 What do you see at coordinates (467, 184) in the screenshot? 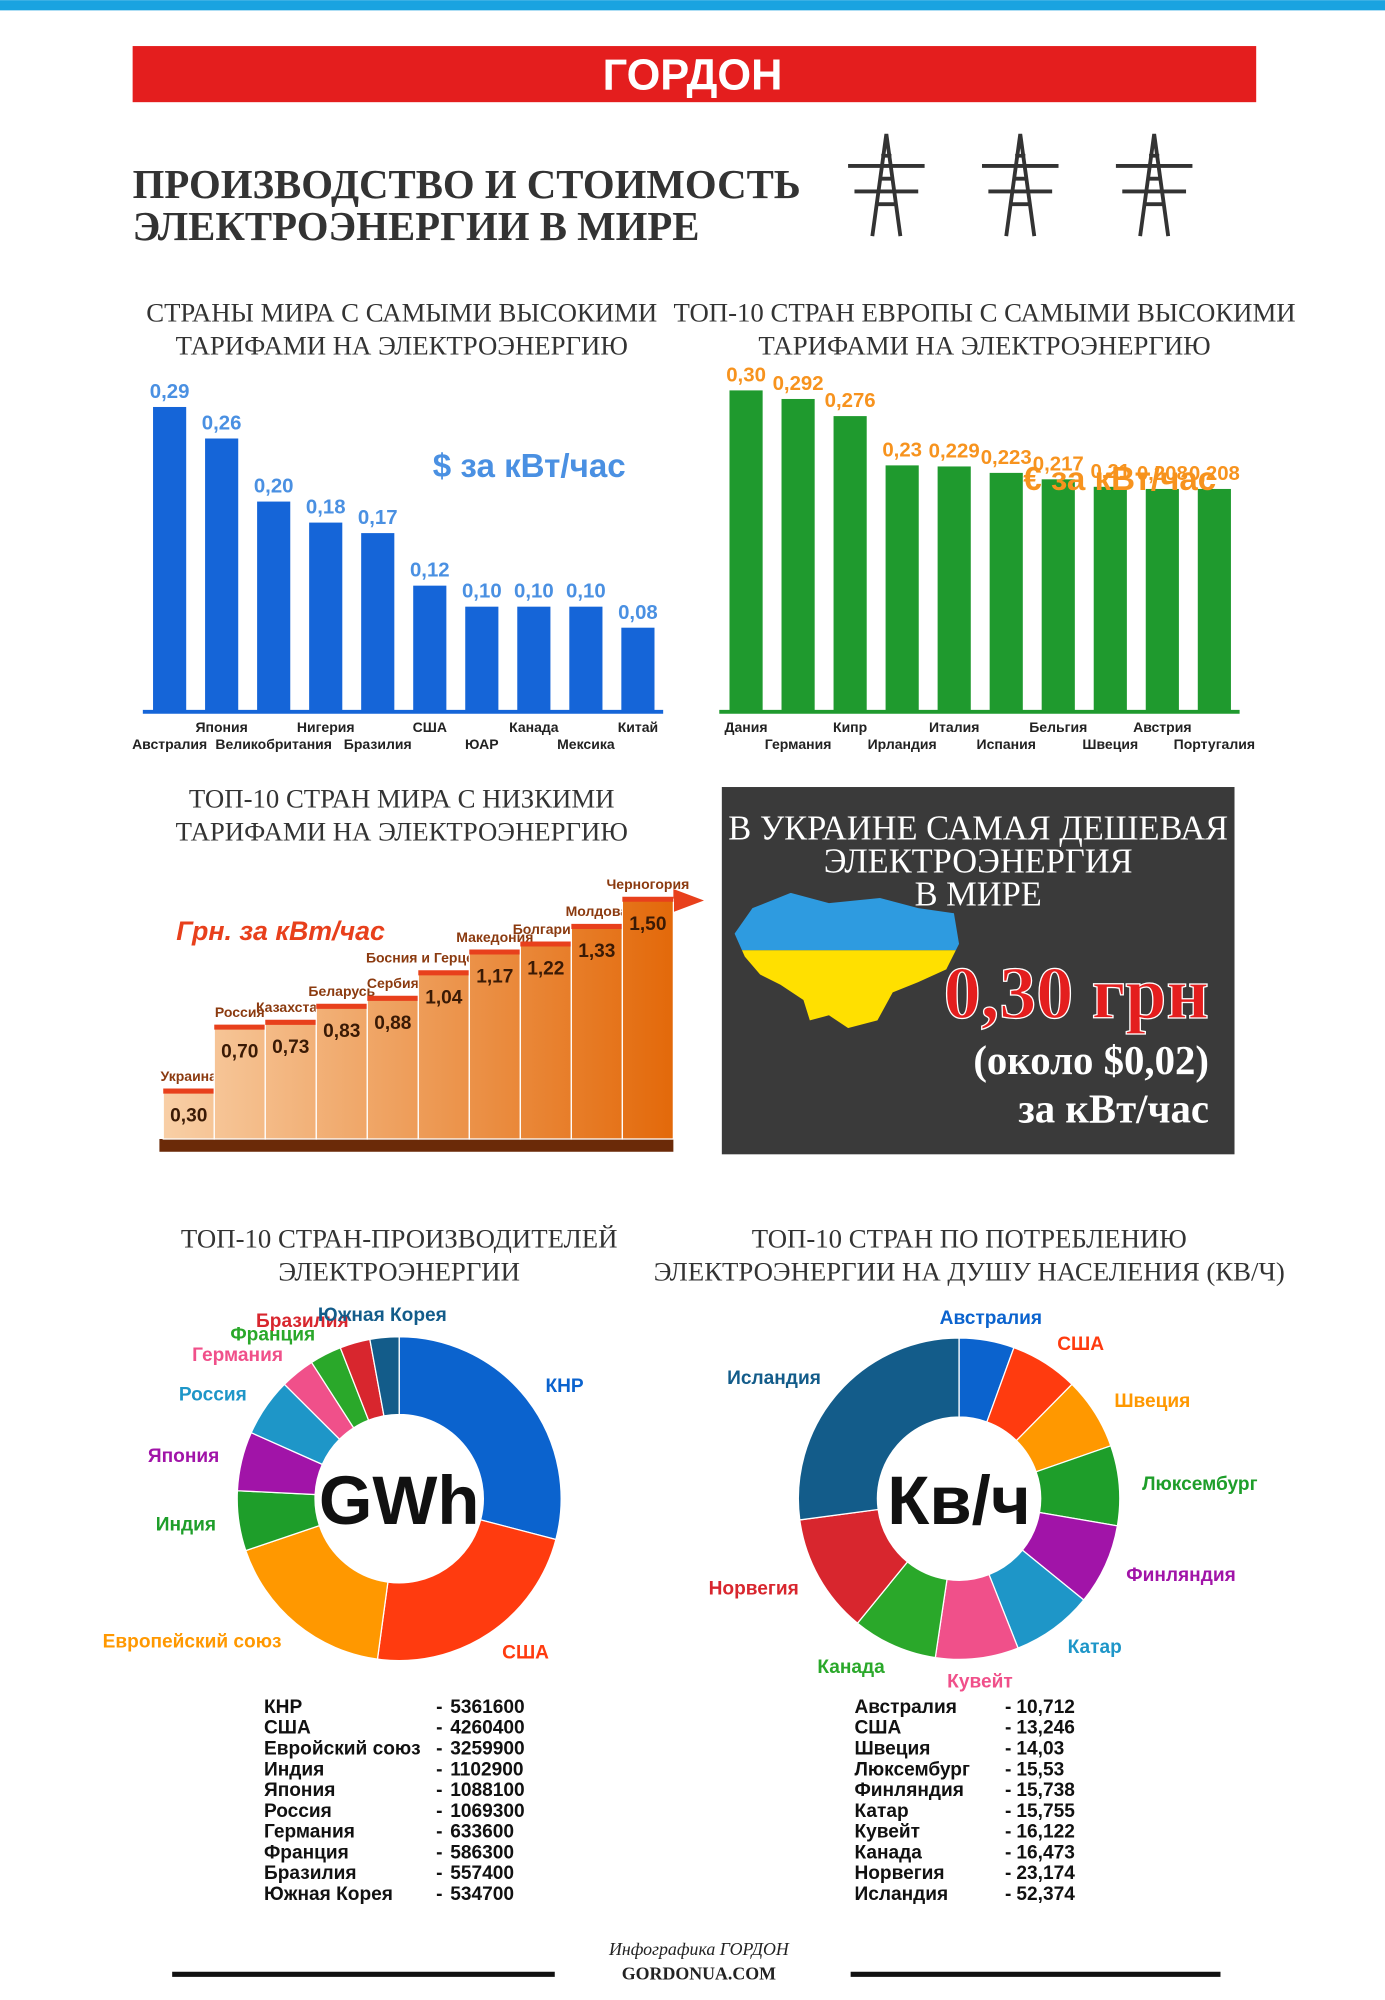
I see `main-title: ПРОИЗВОДСТВО И СТОИМОСТЬ` at bounding box center [467, 184].